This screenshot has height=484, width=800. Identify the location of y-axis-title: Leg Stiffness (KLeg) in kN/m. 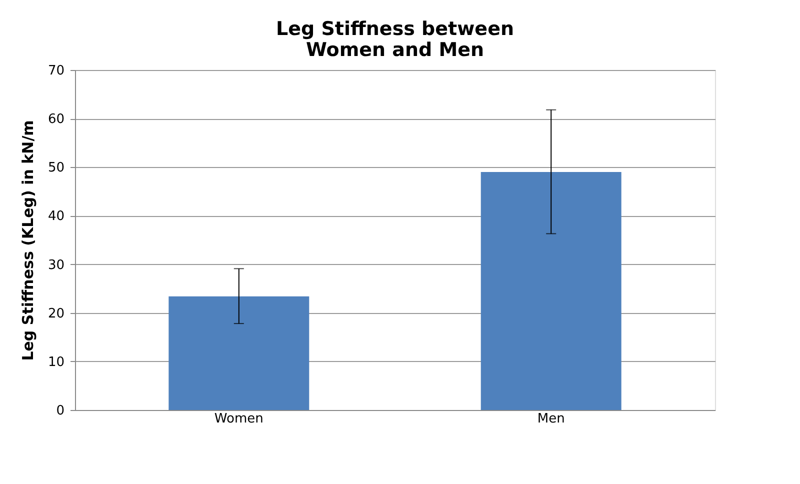
(27, 240).